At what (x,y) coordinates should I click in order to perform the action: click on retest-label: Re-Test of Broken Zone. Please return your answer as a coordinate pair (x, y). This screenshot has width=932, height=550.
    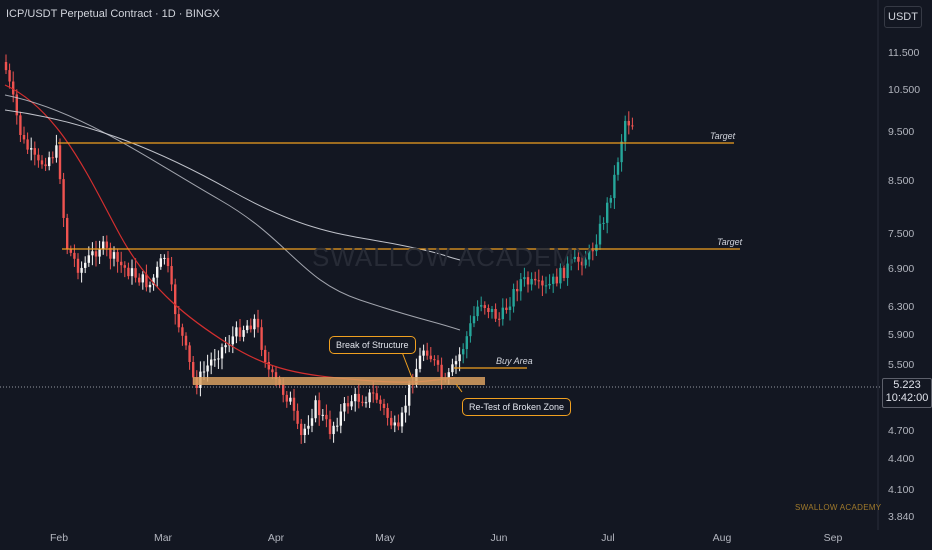
    Looking at the image, I should click on (517, 407).